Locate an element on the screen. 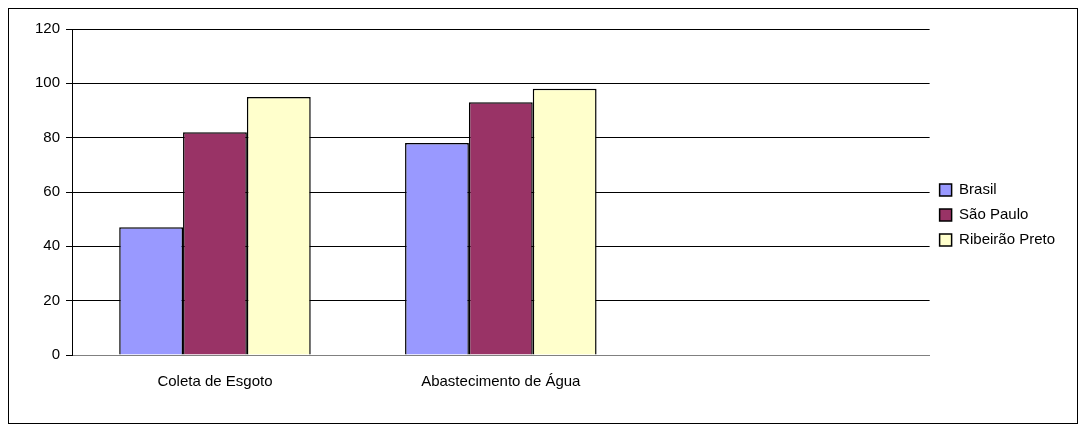 Image resolution: width=1089 pixels, height=434 pixels. legend-label: Ribeirão Preto is located at coordinates (1007, 239).